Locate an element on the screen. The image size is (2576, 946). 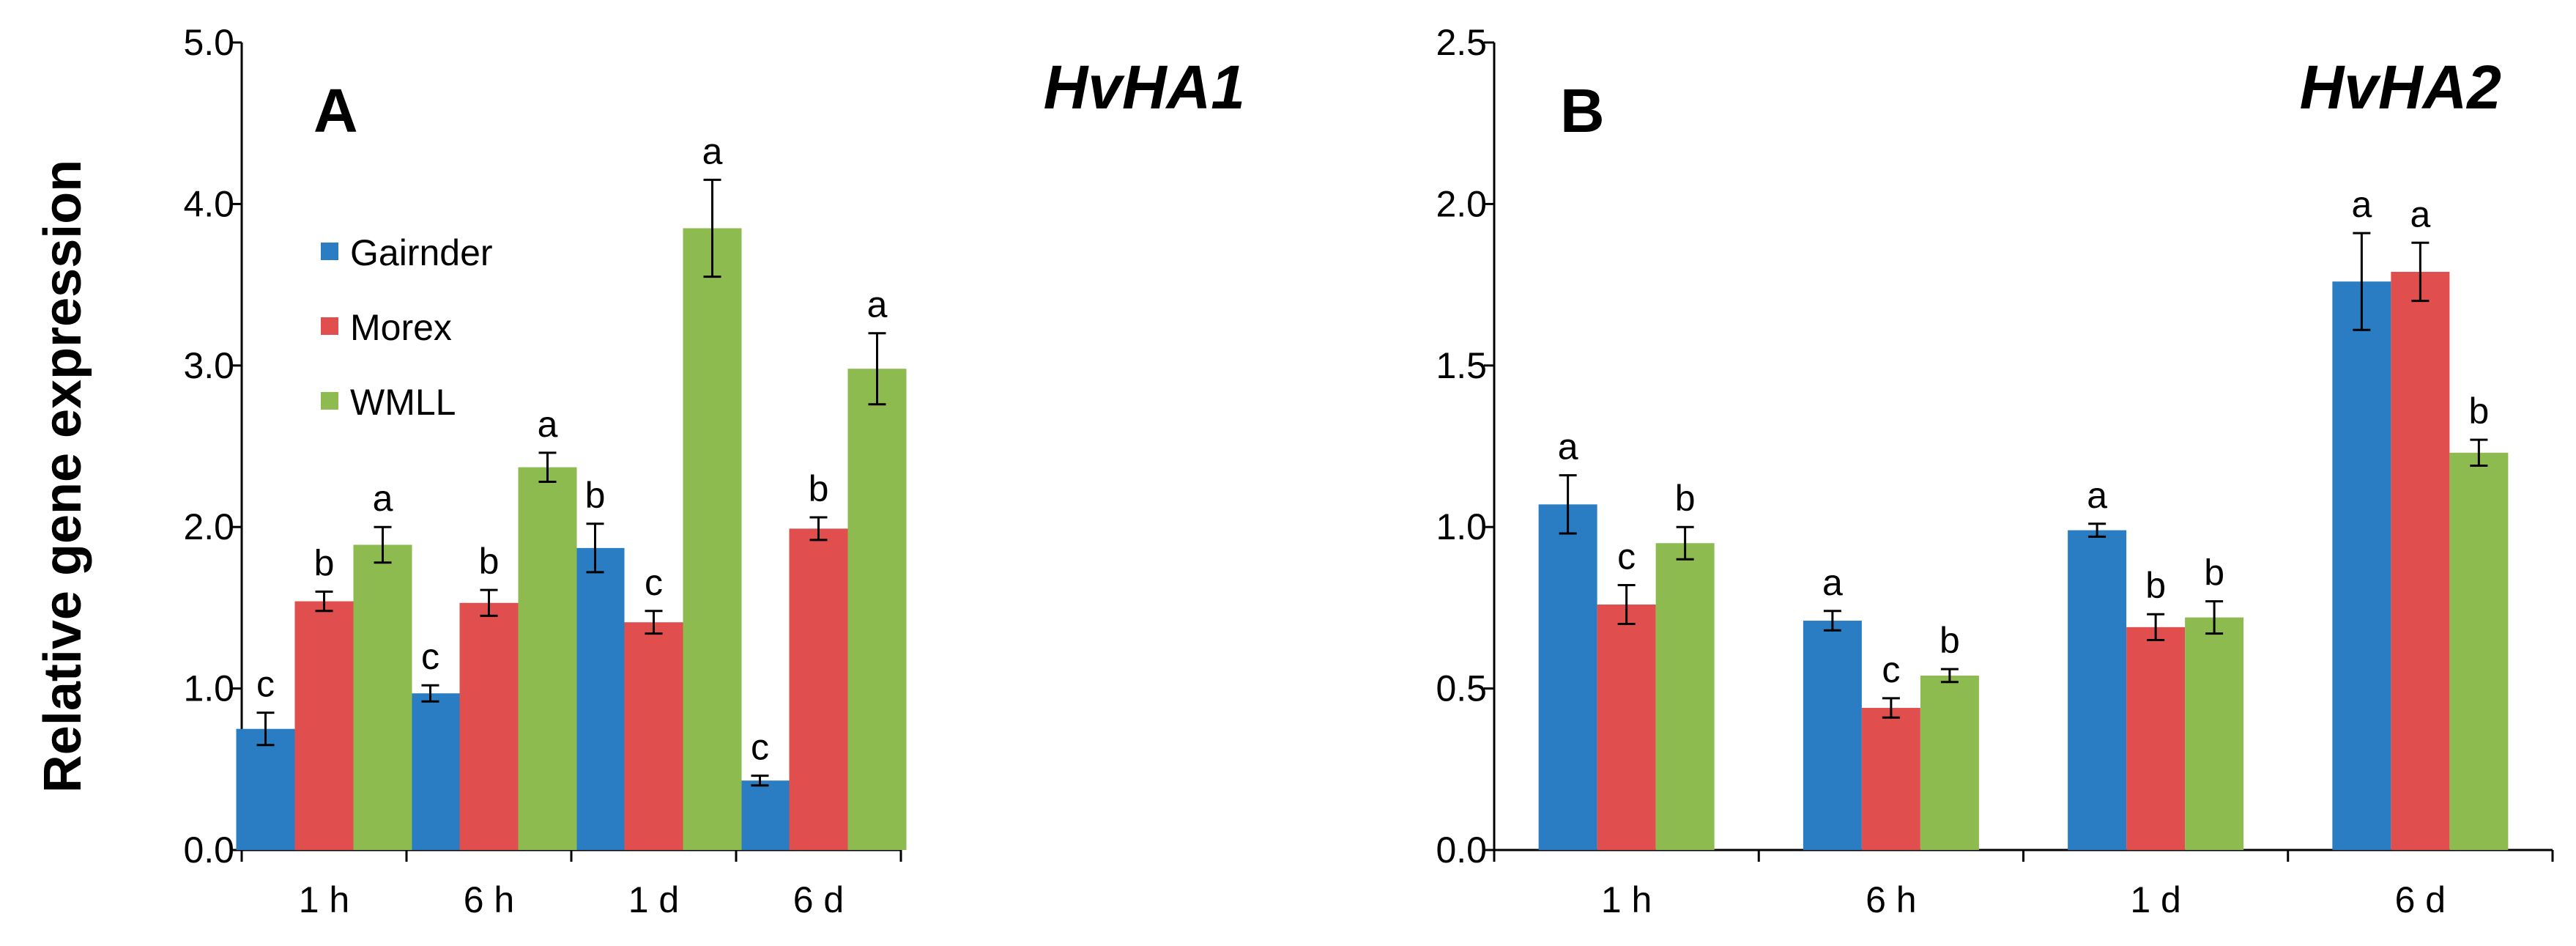
panel-a-y-tick-label: 5.0 is located at coordinates (208, 42).